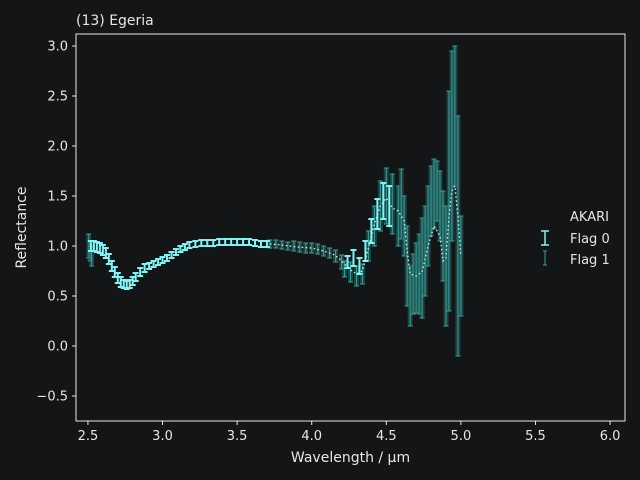 The image size is (640, 480). What do you see at coordinates (535, 436) in the screenshot?
I see `x-tick-label: 5.5` at bounding box center [535, 436].